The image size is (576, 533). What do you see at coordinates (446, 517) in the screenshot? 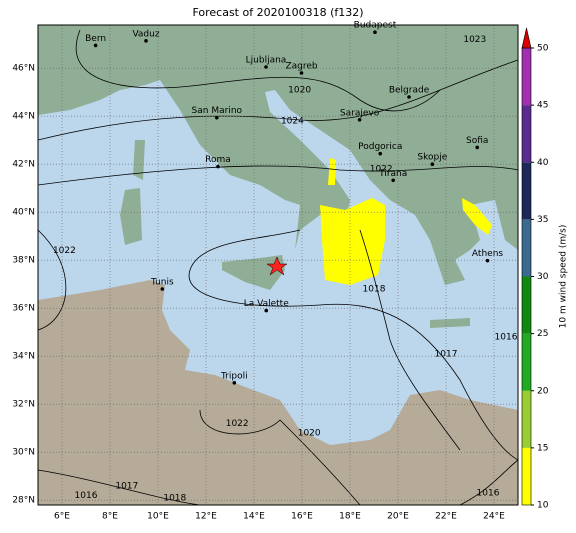
I see `lon-tick-label: 22°E` at bounding box center [446, 517].